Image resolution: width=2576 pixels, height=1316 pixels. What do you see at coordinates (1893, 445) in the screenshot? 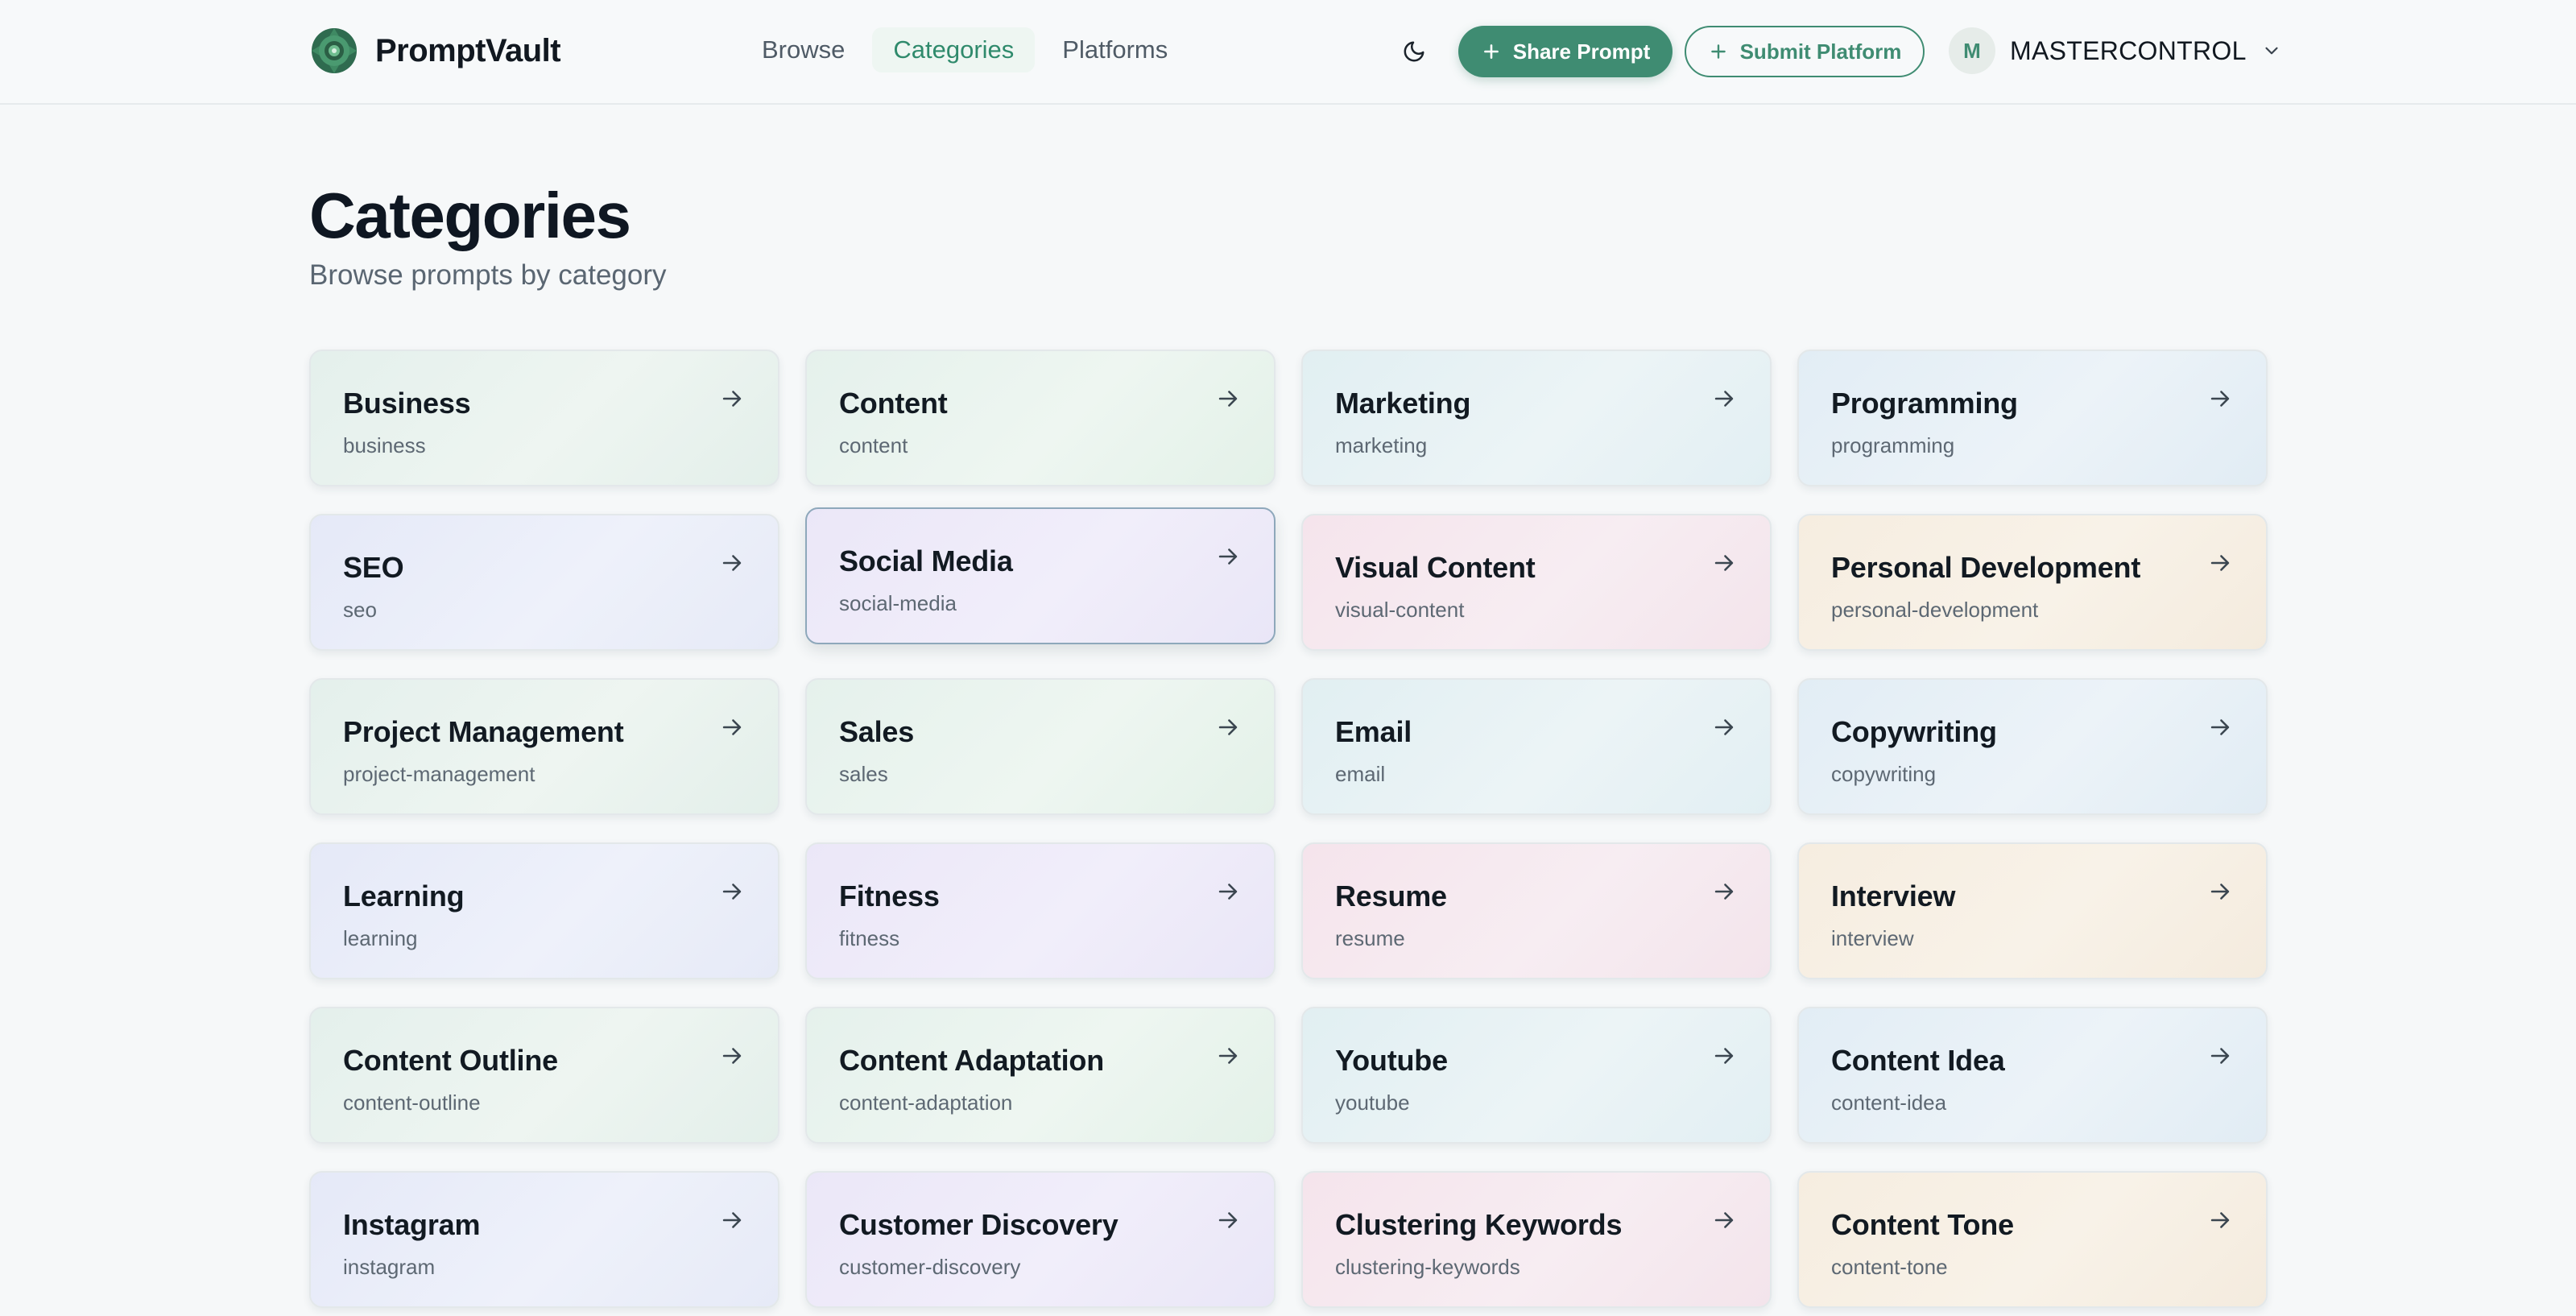
I see `category-slug: programming` at bounding box center [1893, 445].